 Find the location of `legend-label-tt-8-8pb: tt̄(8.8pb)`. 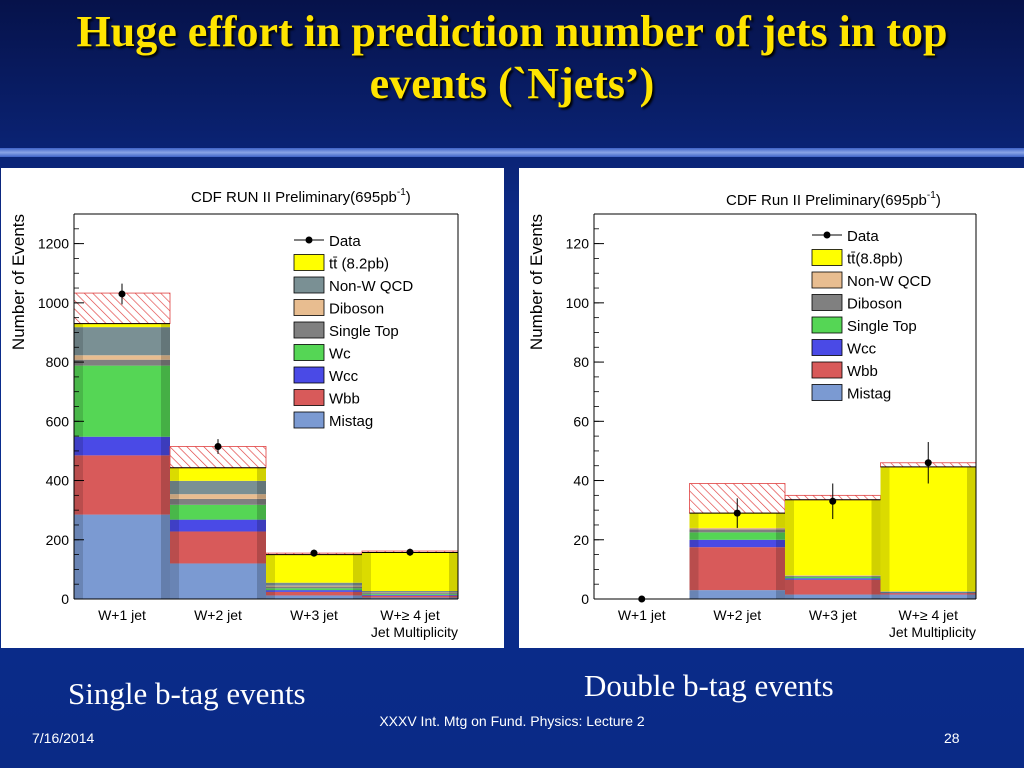

legend-label-tt-8-8pb: tt̄(8.8pb) is located at coordinates (875, 259).